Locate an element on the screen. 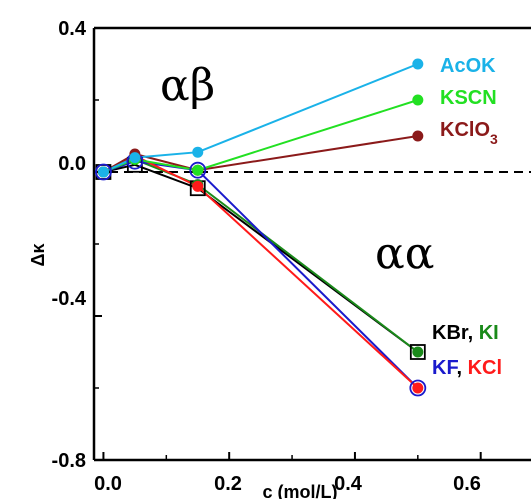 The height and width of the screenshot is (499, 531). series-line-acok is located at coordinates (260, 118).